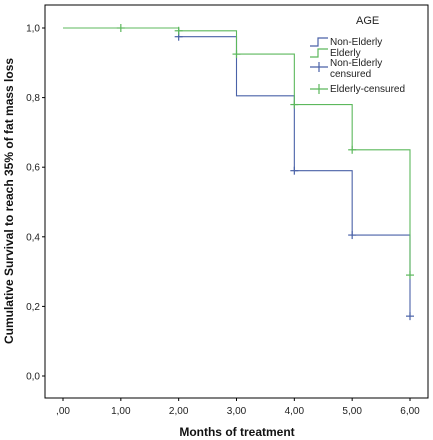 Image resolution: width=433 pixels, height=440 pixels. What do you see at coordinates (345, 53) in the screenshot?
I see `legend-label: Elderly` at bounding box center [345, 53].